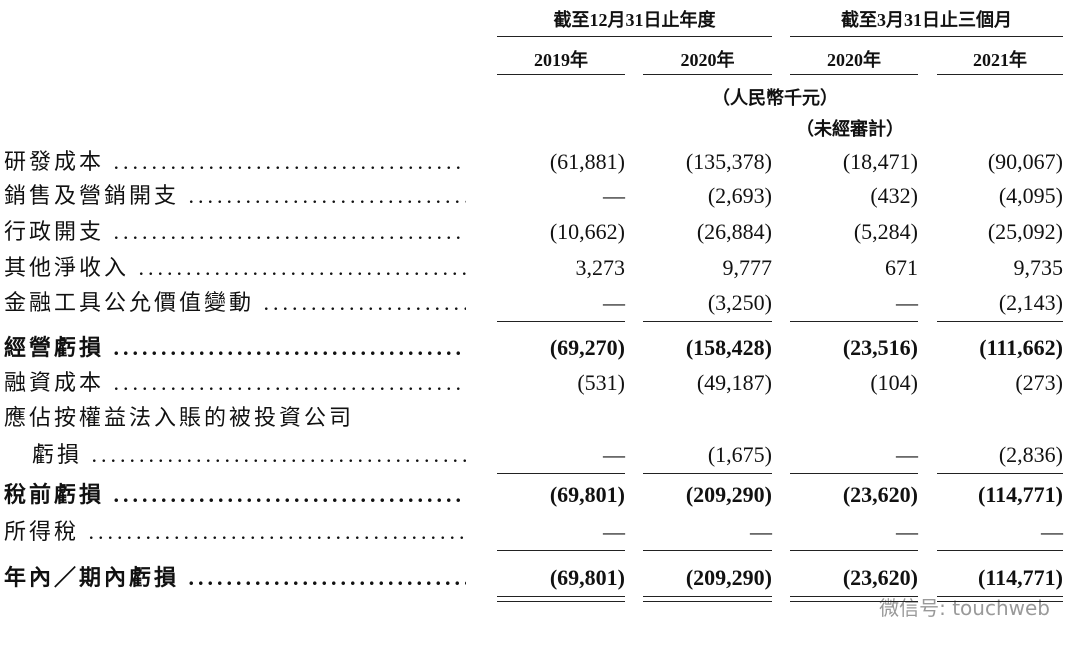  Describe the element at coordinates (1000, 60) in the screenshot. I see `column-header: 2021年` at that location.